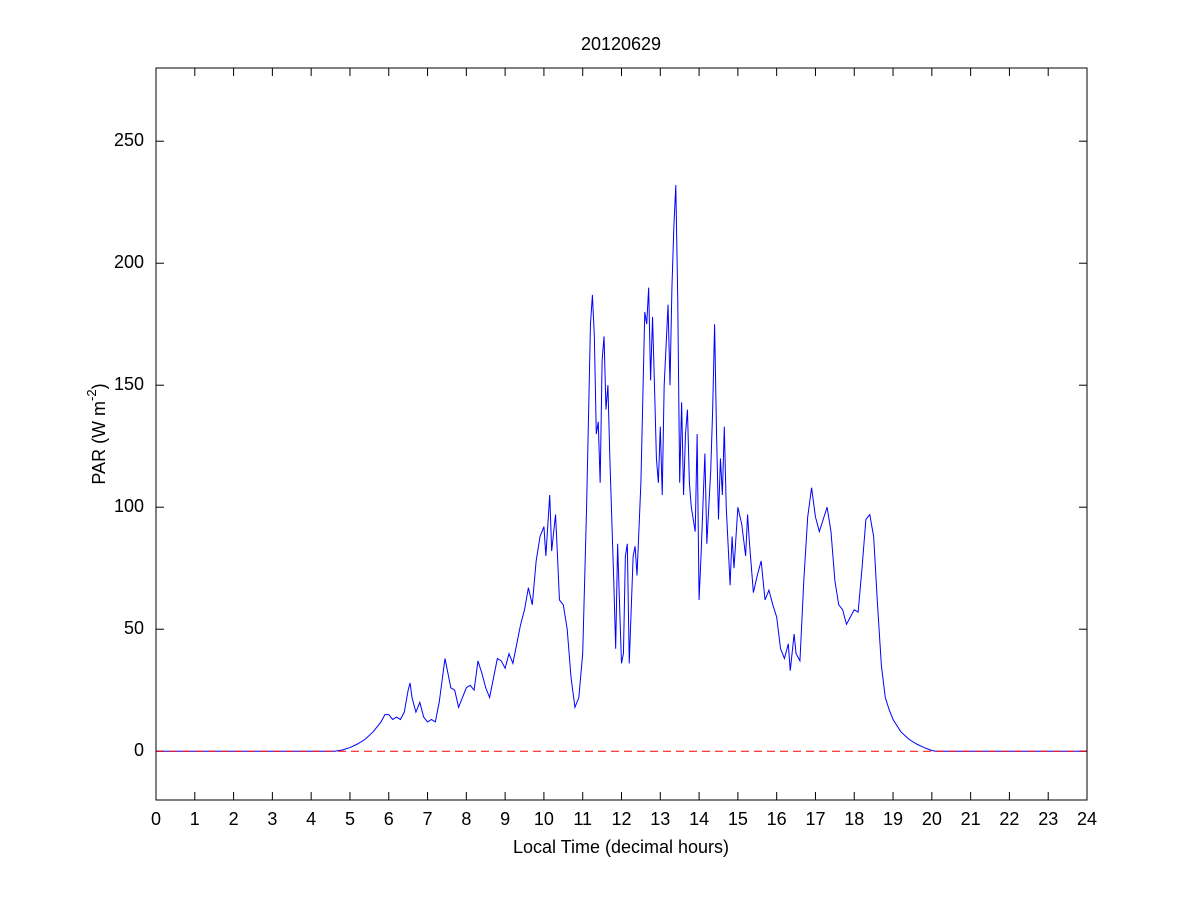 This screenshot has height=900, width=1201. I want to click on y-tick-label: 100, so click(129, 506).